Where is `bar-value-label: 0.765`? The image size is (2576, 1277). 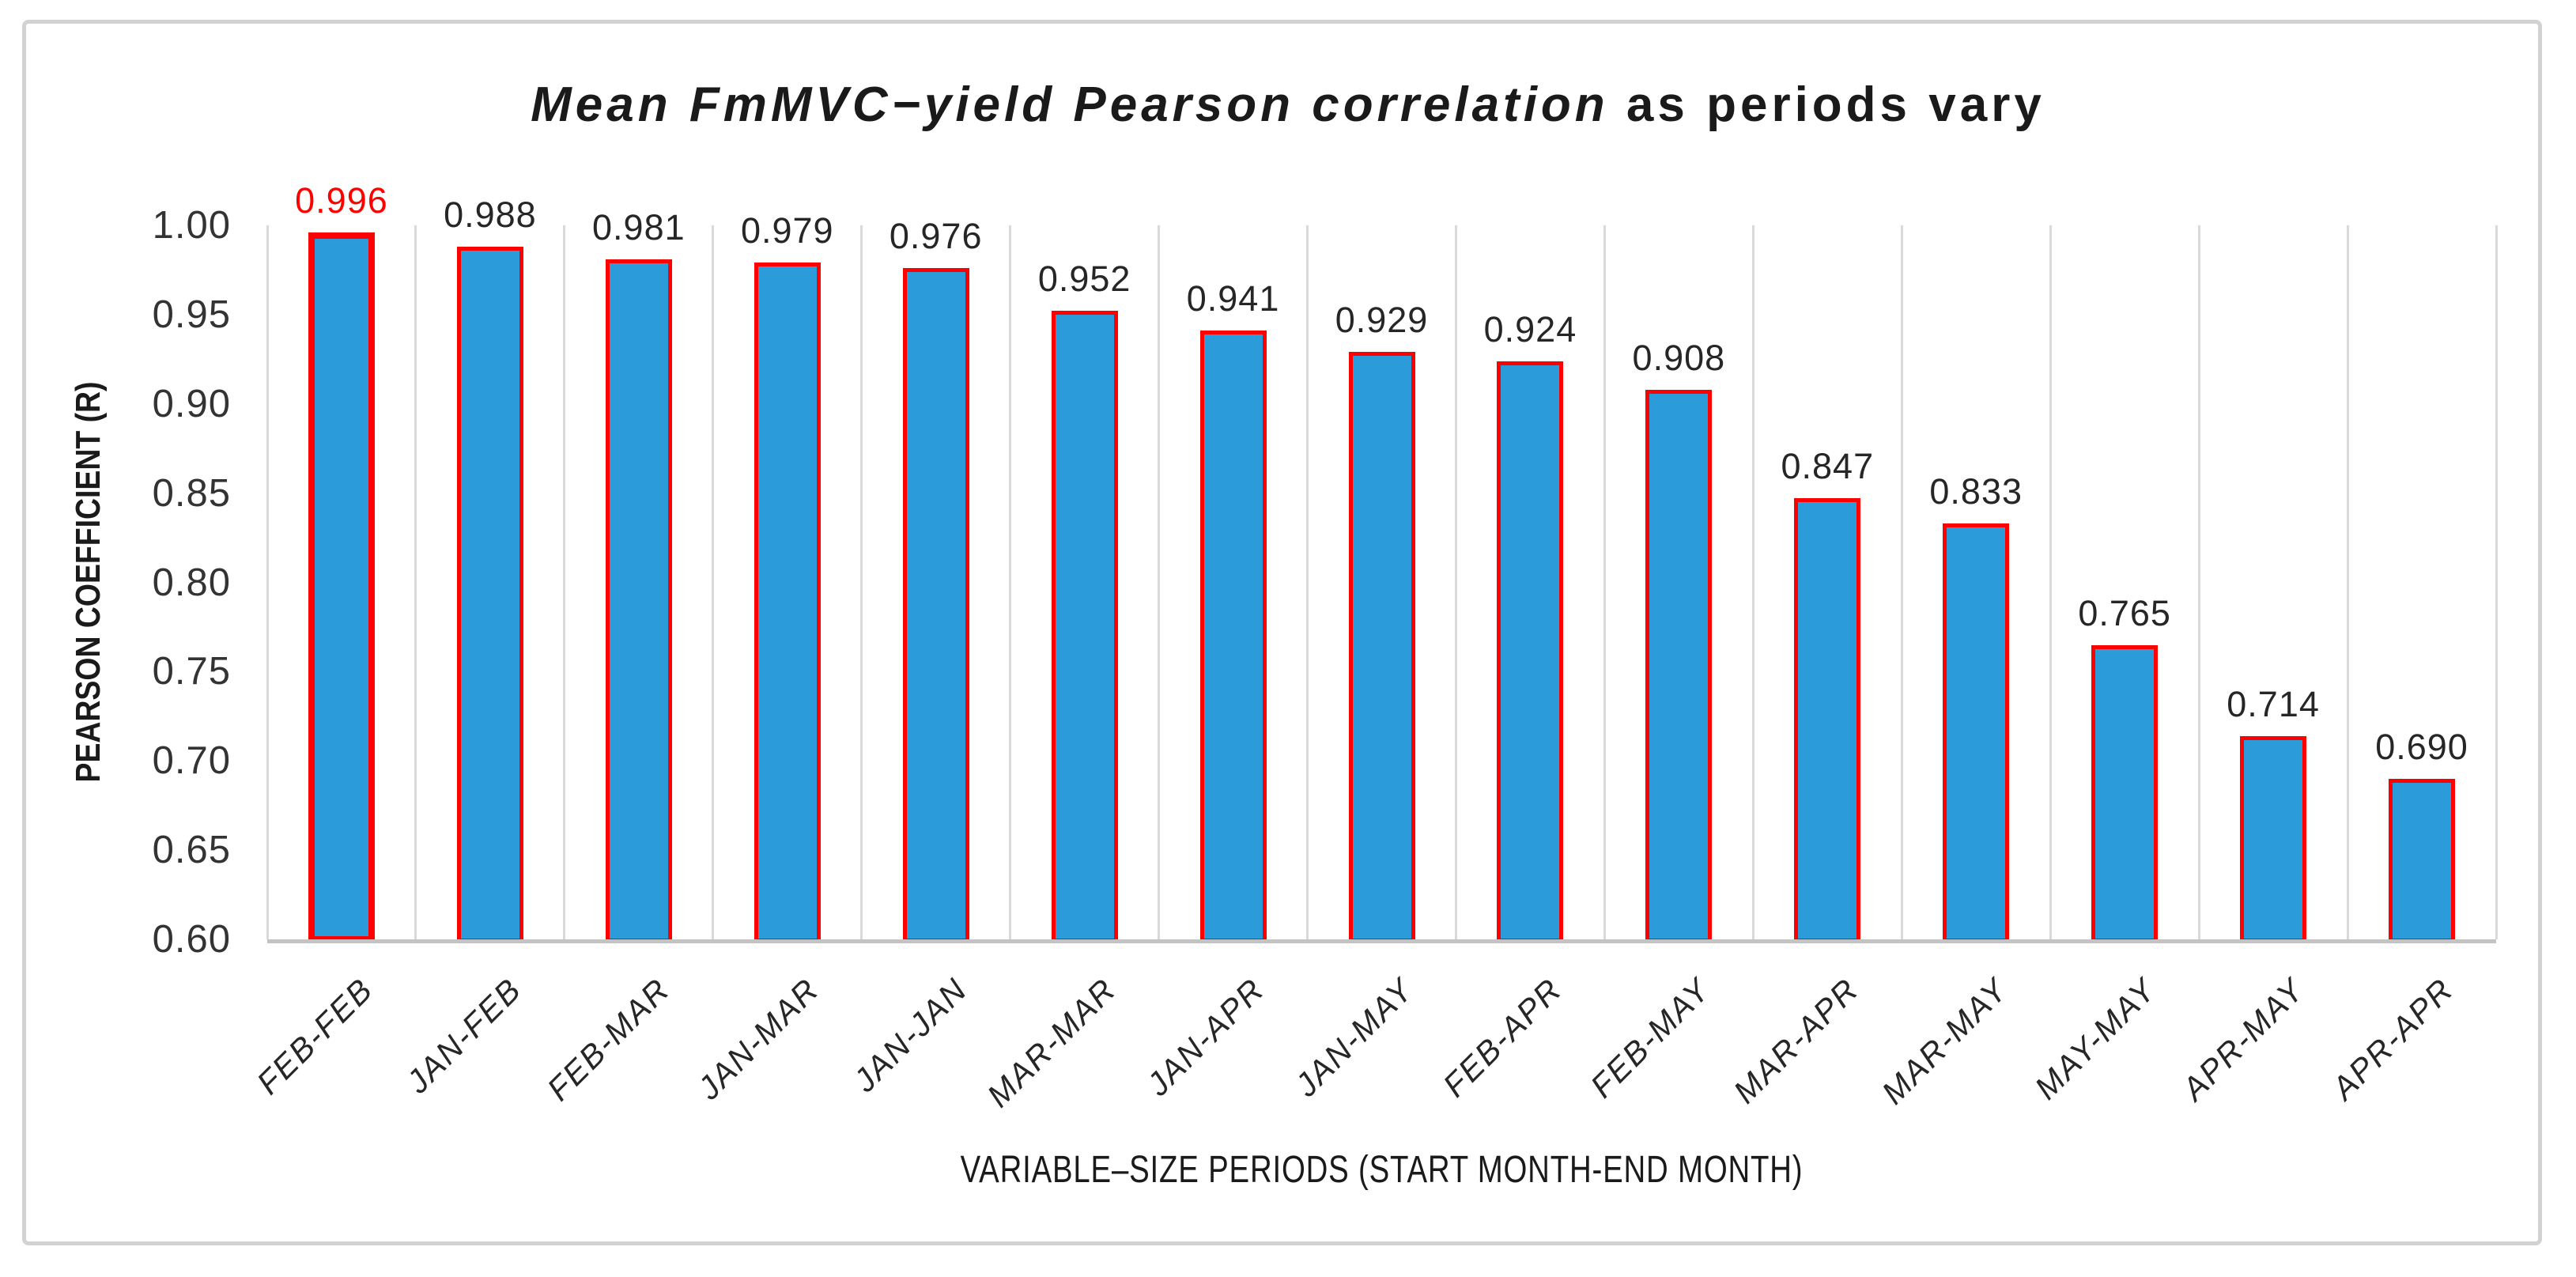
bar-value-label: 0.765 is located at coordinates (2124, 612).